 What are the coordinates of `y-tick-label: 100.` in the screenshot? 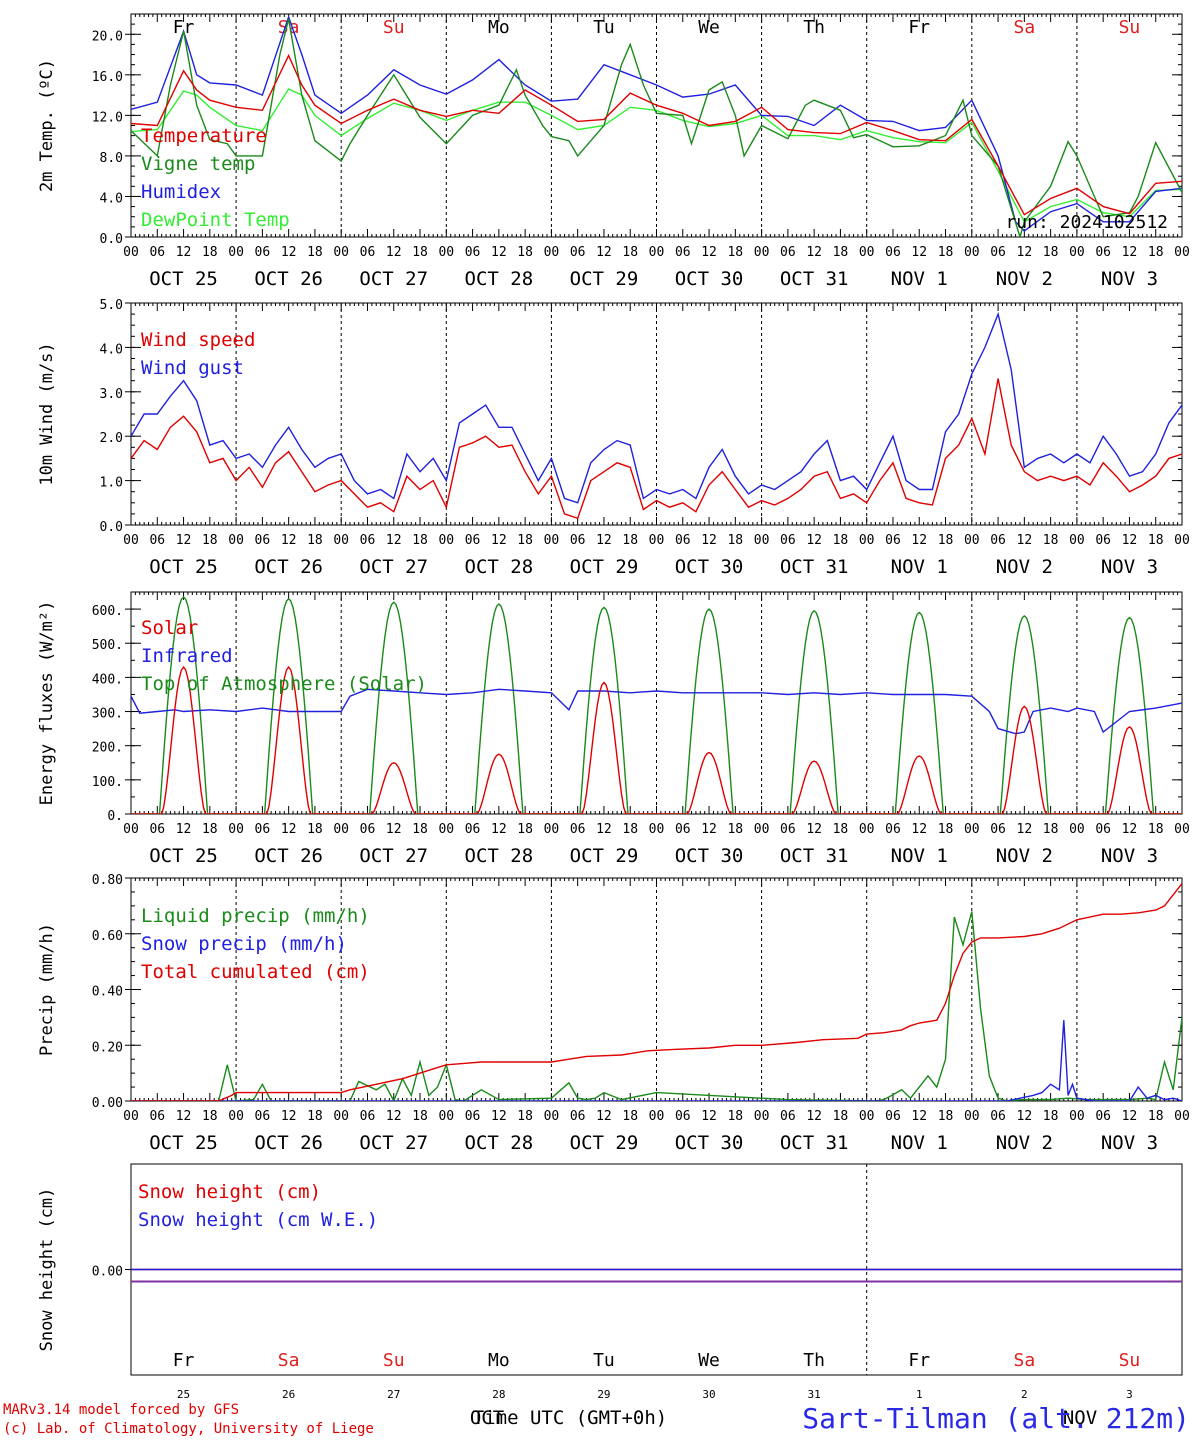 It's located at (107, 782).